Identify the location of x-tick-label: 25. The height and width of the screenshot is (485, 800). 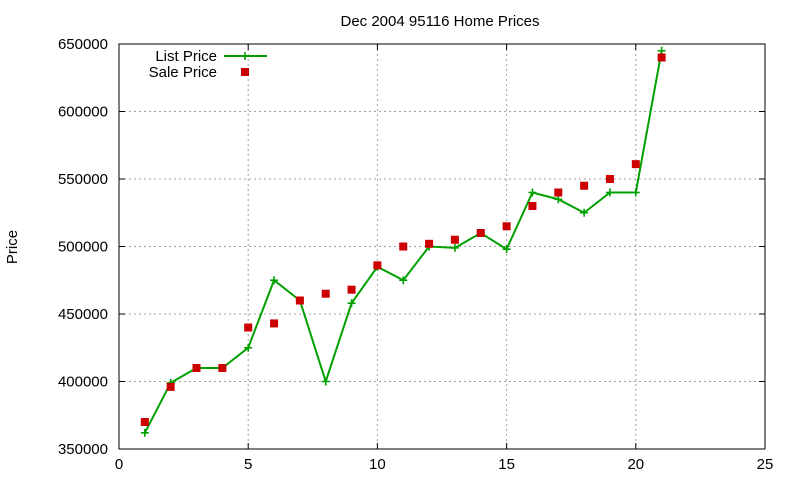
(765, 464).